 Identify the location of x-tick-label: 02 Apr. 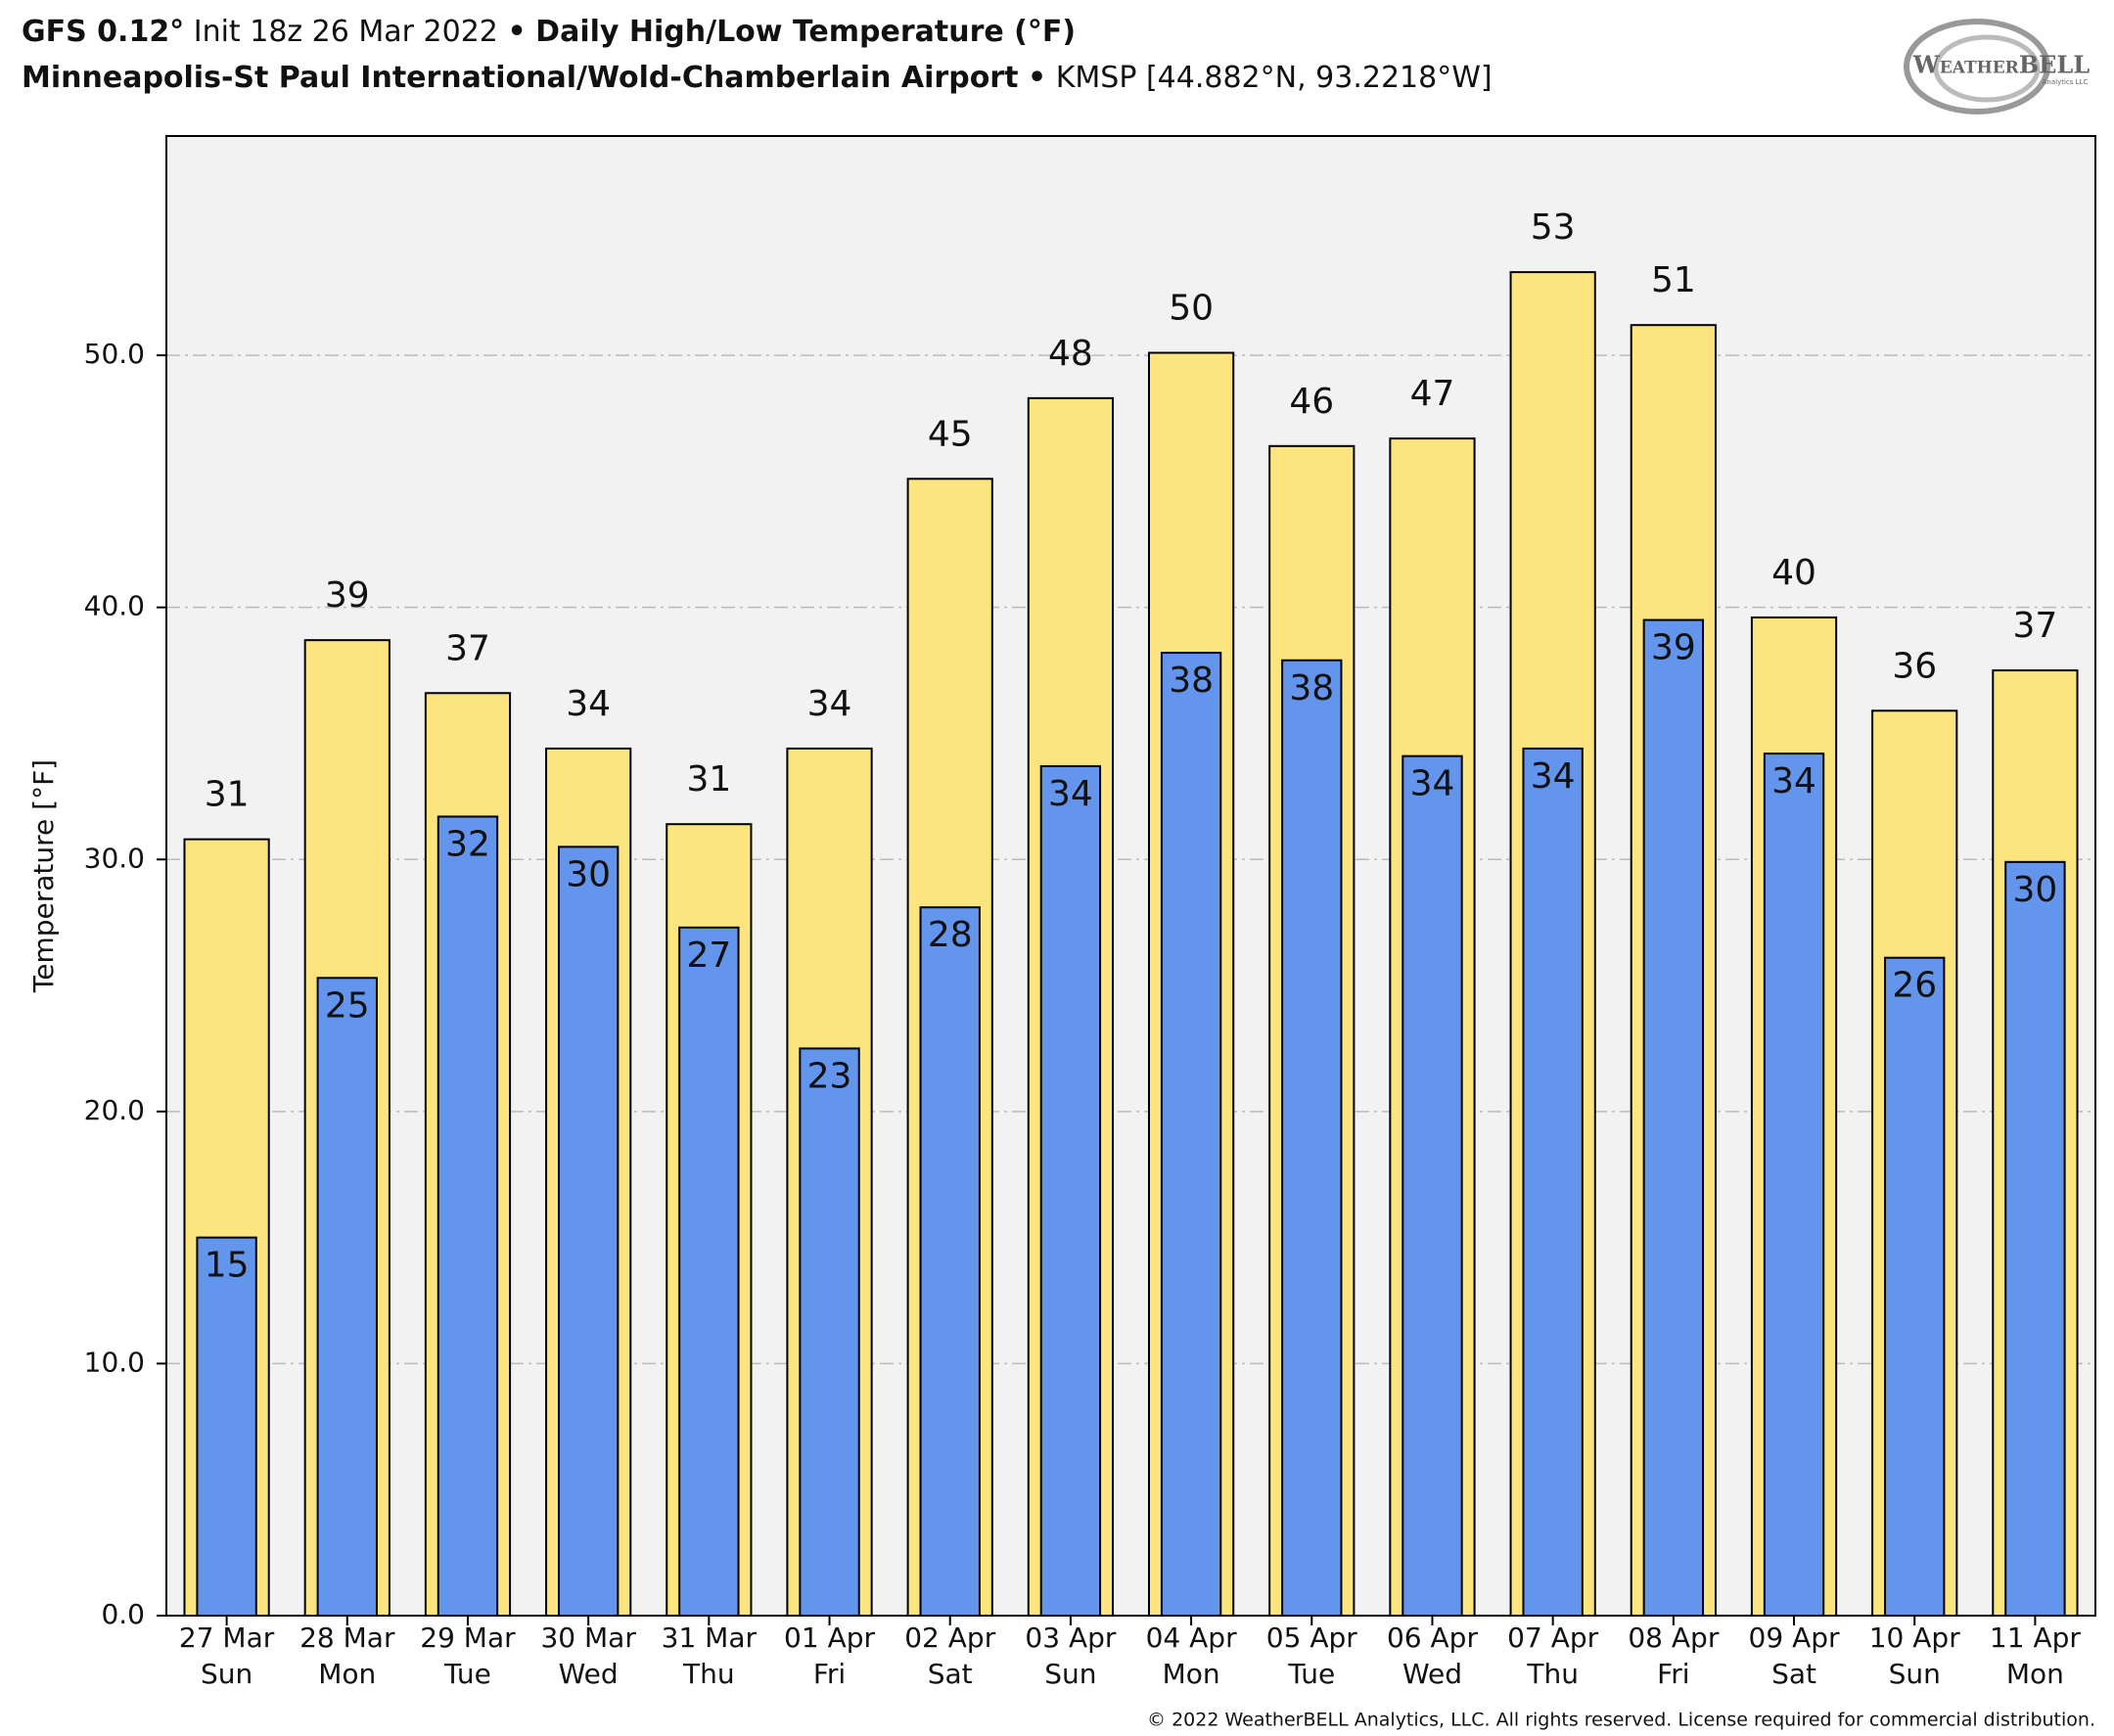
(950, 1638).